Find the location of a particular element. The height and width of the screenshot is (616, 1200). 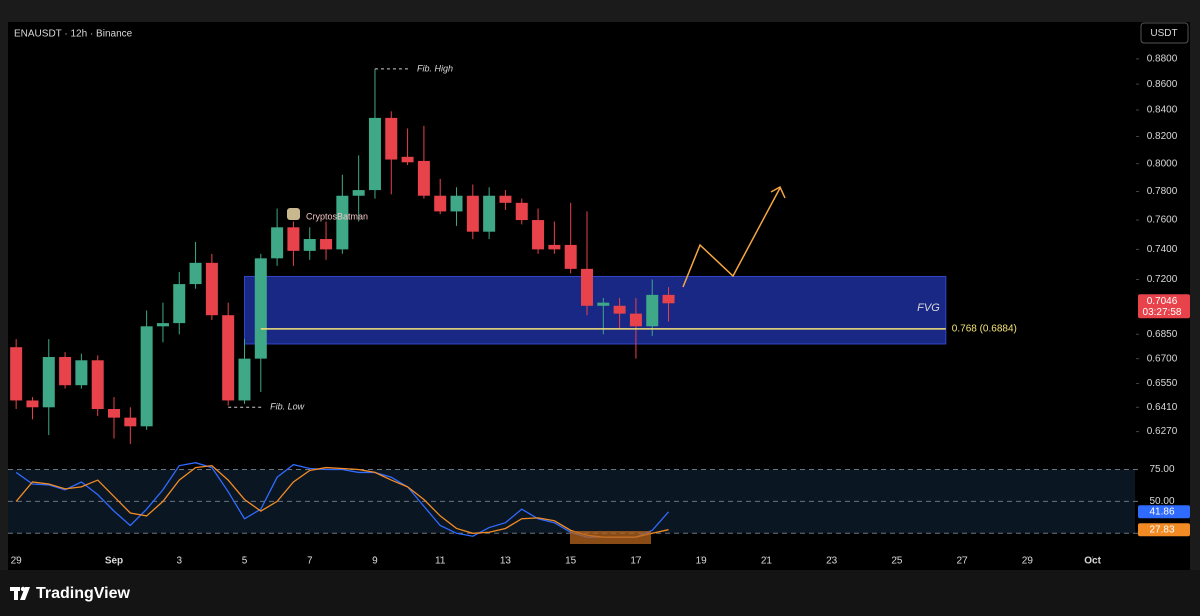

projection-arrow is located at coordinates (731, 237).